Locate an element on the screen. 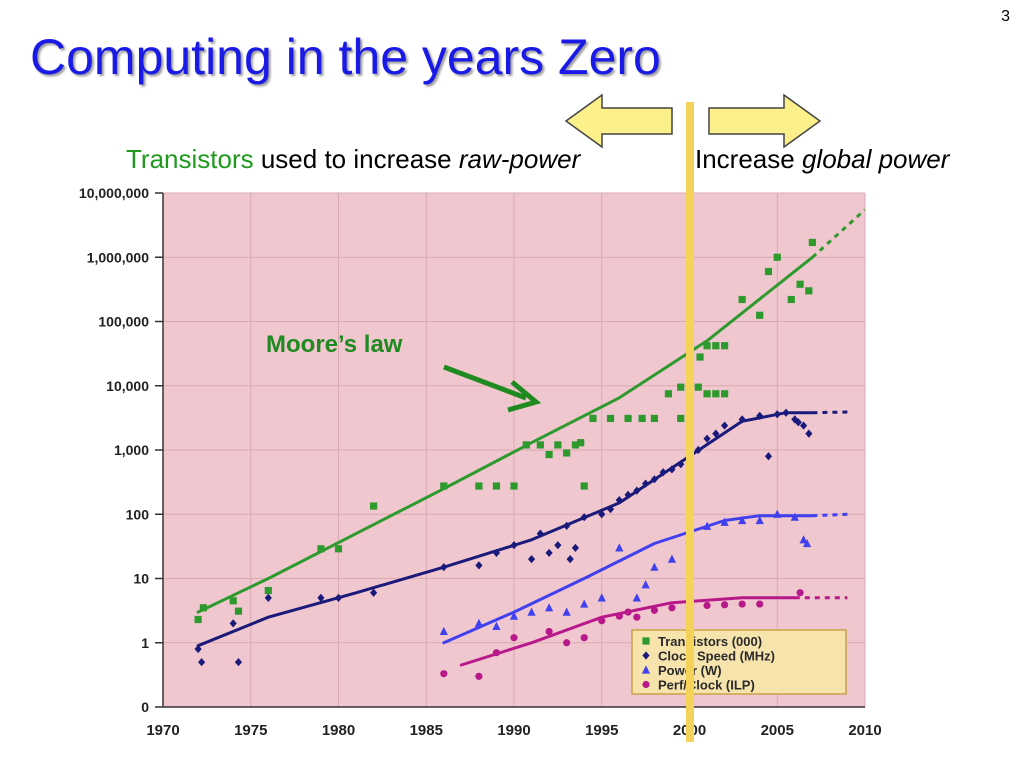  x-tick-label: 1990 is located at coordinates (513, 730).